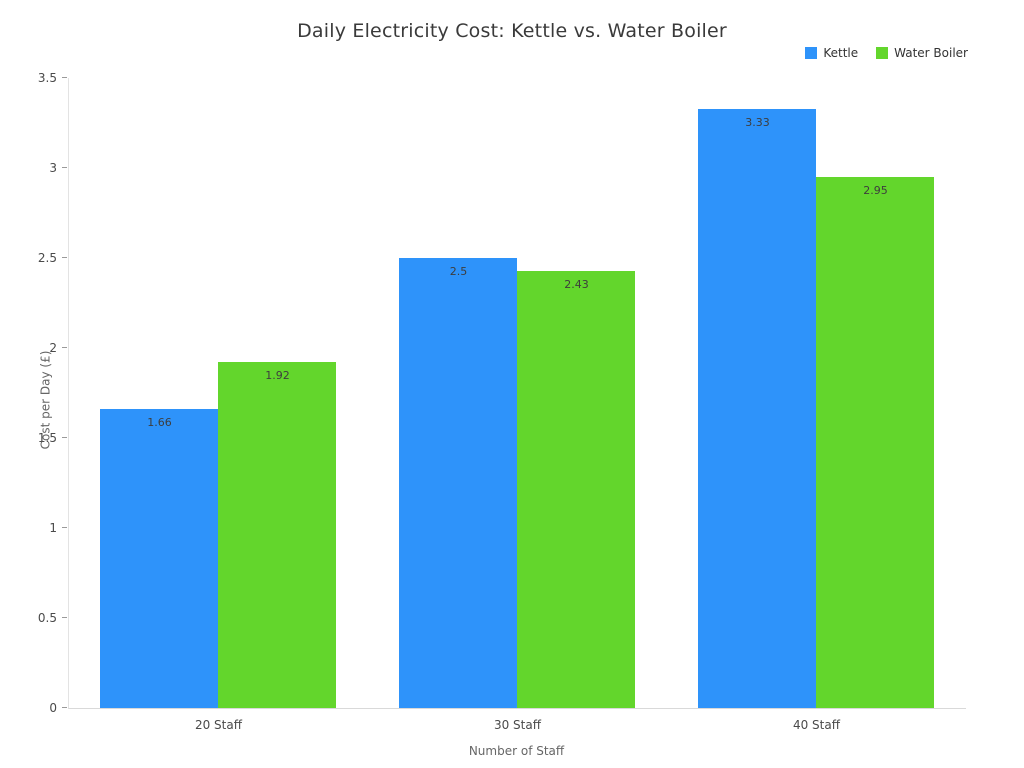 The image size is (1024, 768). Describe the element at coordinates (47, 78) in the screenshot. I see `y-tick-label: 3.5` at that location.